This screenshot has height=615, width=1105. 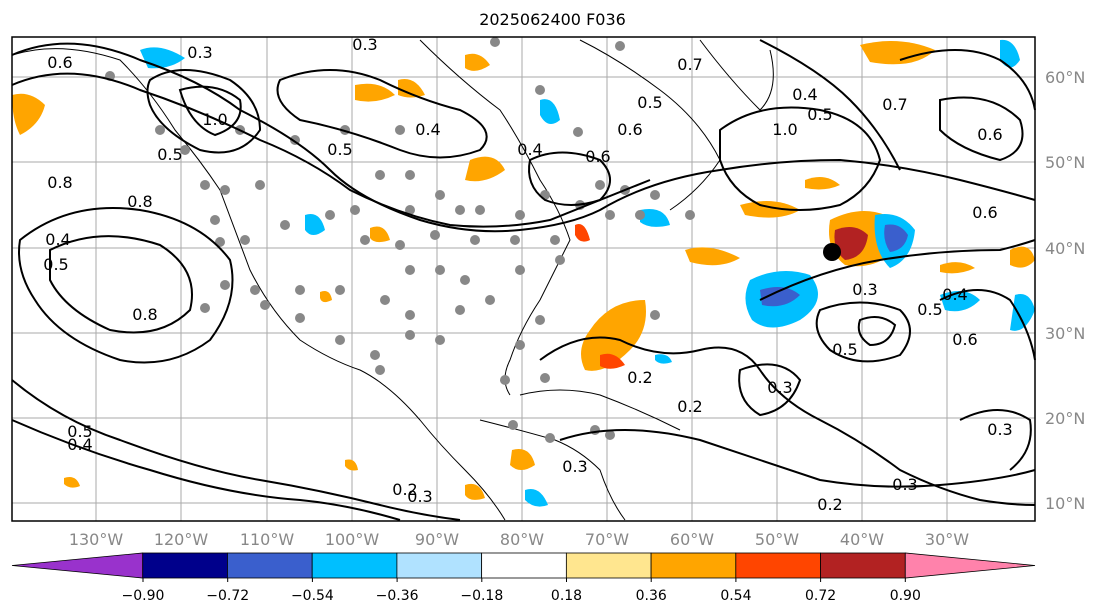 I want to click on colorbar-tick-label: −0.90, so click(x=143, y=596).